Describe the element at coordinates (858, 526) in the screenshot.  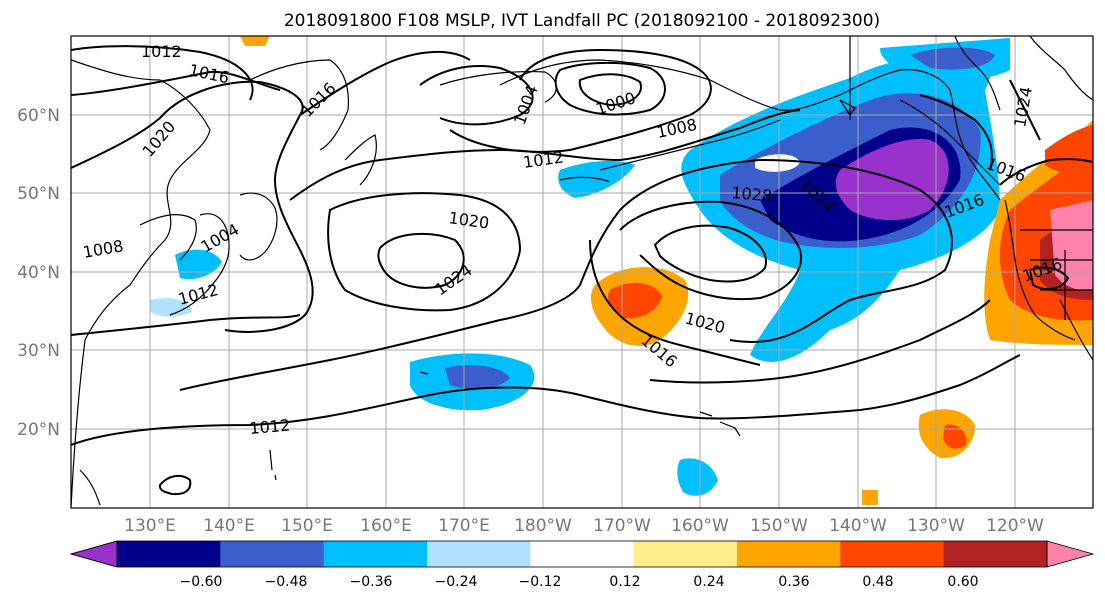
I see `lon-label: 140°W` at that location.